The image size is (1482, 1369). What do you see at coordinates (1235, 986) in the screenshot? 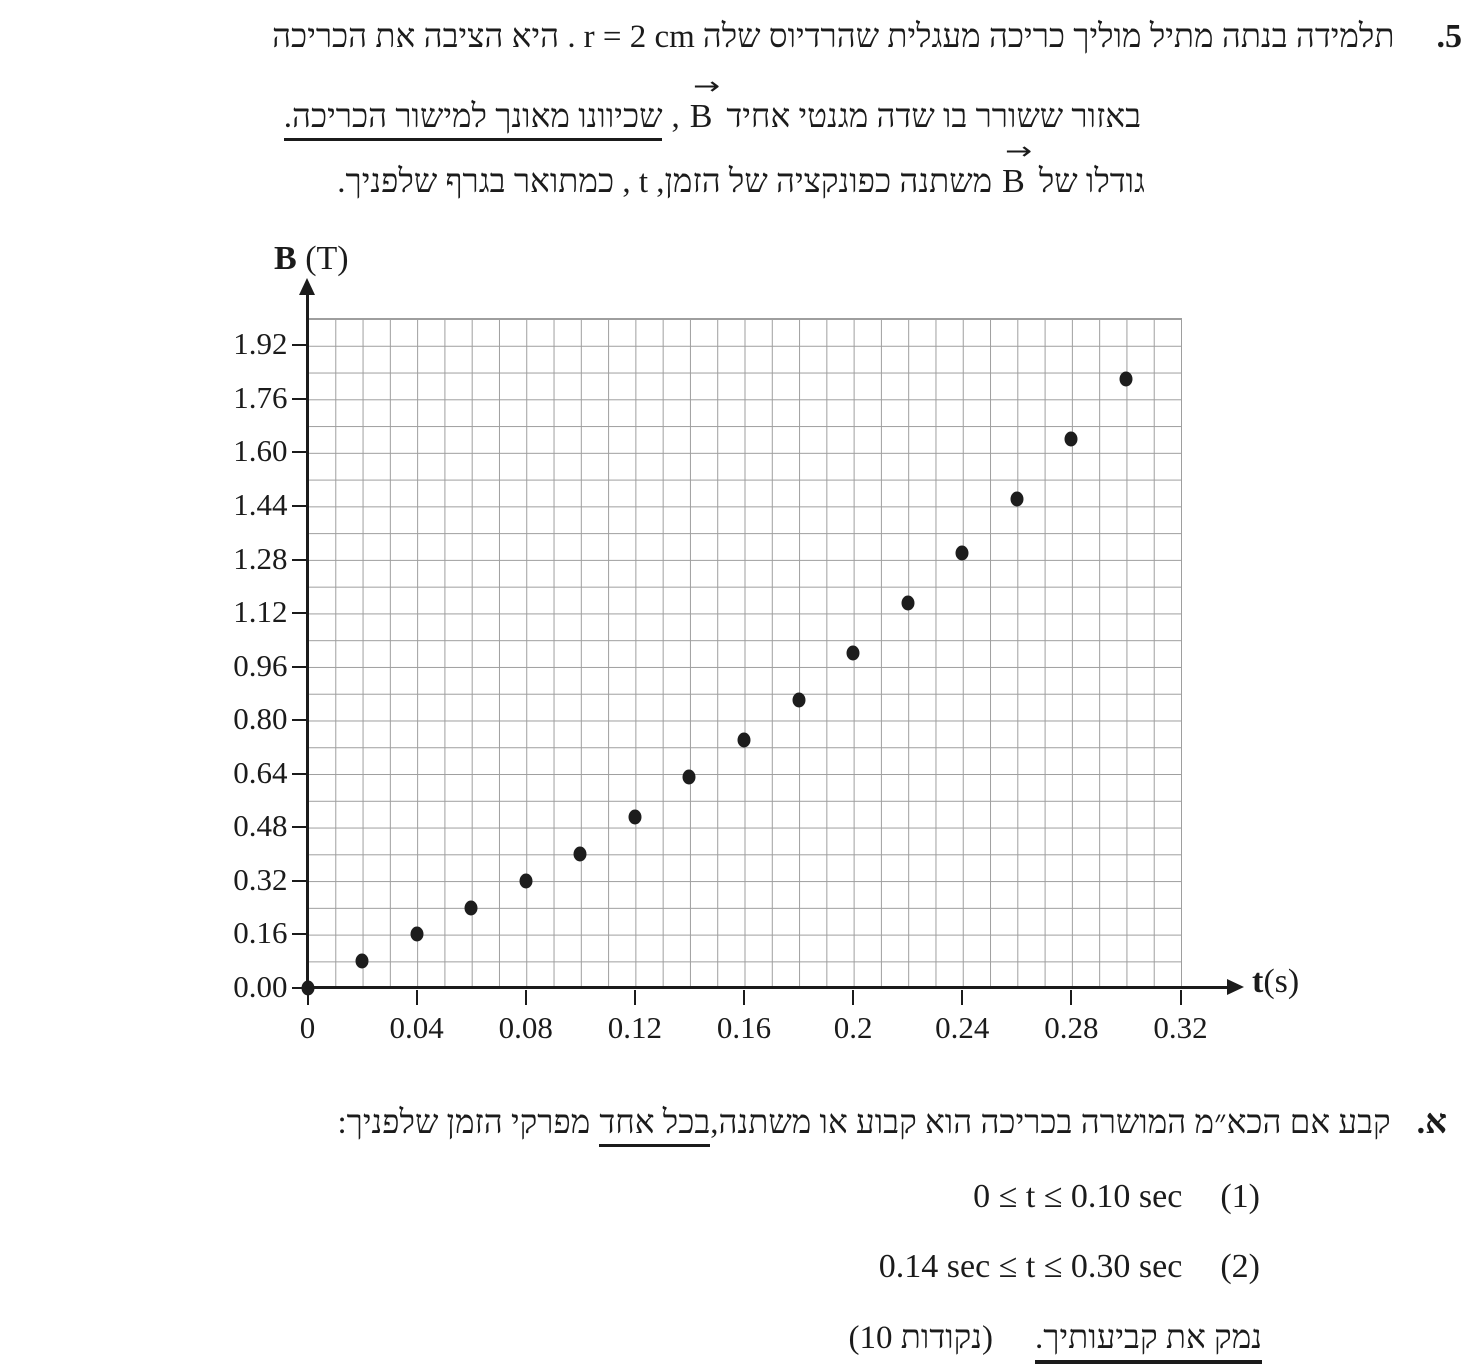
I see `x-axis-arrow-icon` at bounding box center [1235, 986].